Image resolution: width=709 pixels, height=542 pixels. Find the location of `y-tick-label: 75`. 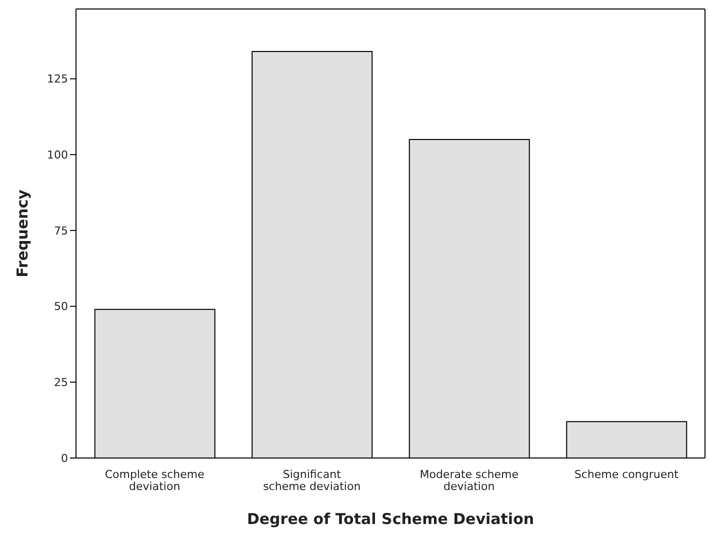

y-tick-label: 75 is located at coordinates (61, 231).